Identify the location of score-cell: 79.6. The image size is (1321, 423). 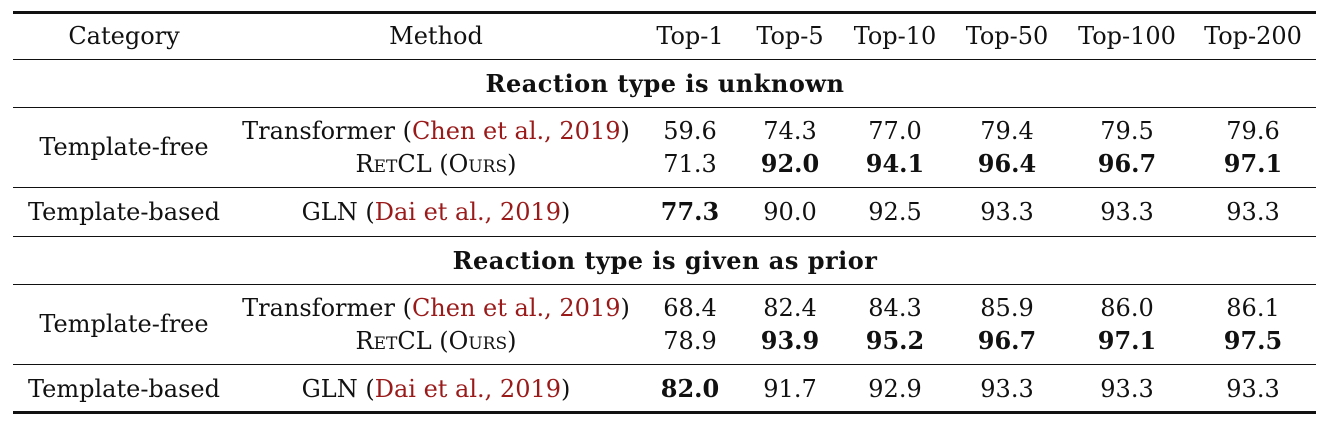
(1253, 131).